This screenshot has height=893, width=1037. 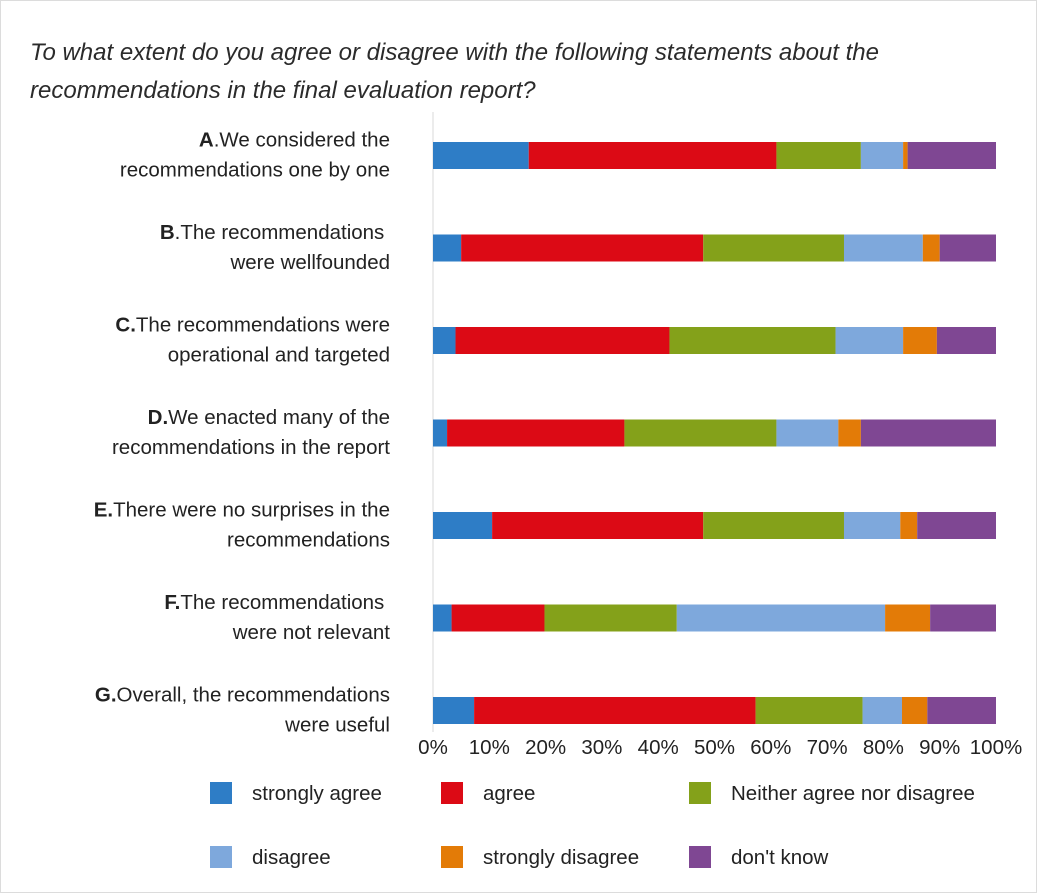 I want to click on category-label-line1: The recommendations, so click(x=285, y=602).